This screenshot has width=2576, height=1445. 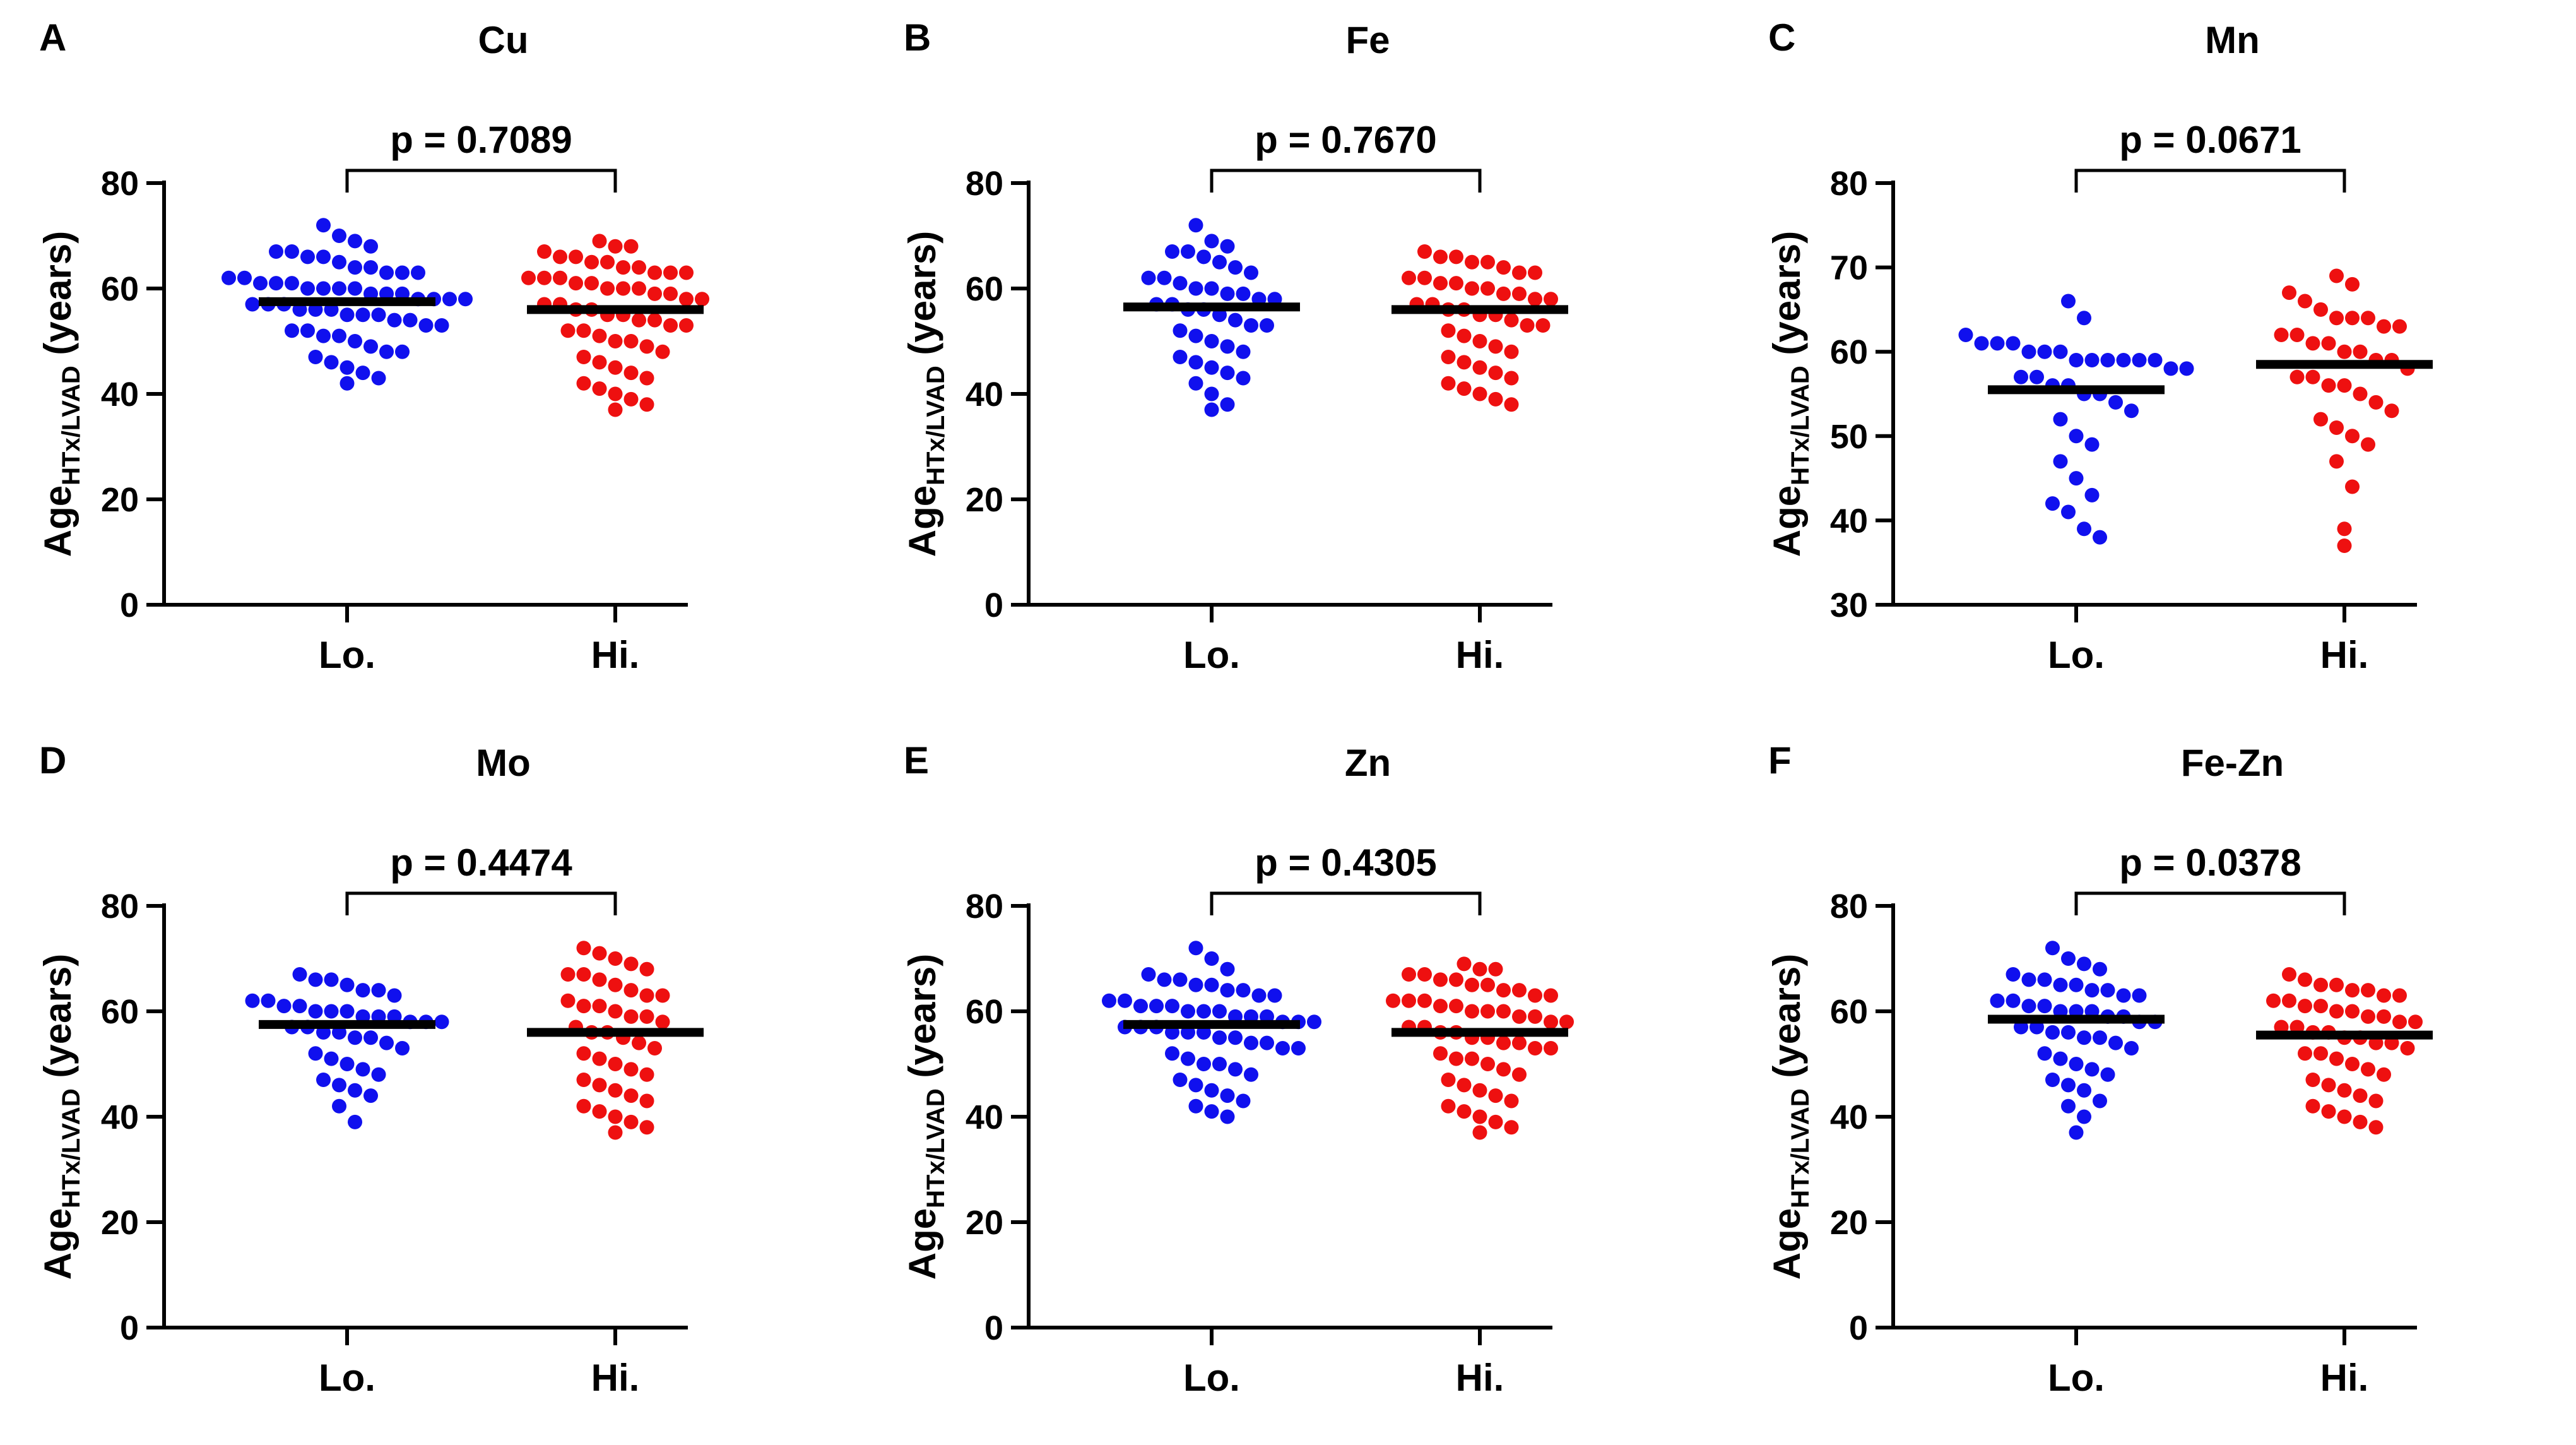 I want to click on significance-bracket, so click(x=2210, y=903).